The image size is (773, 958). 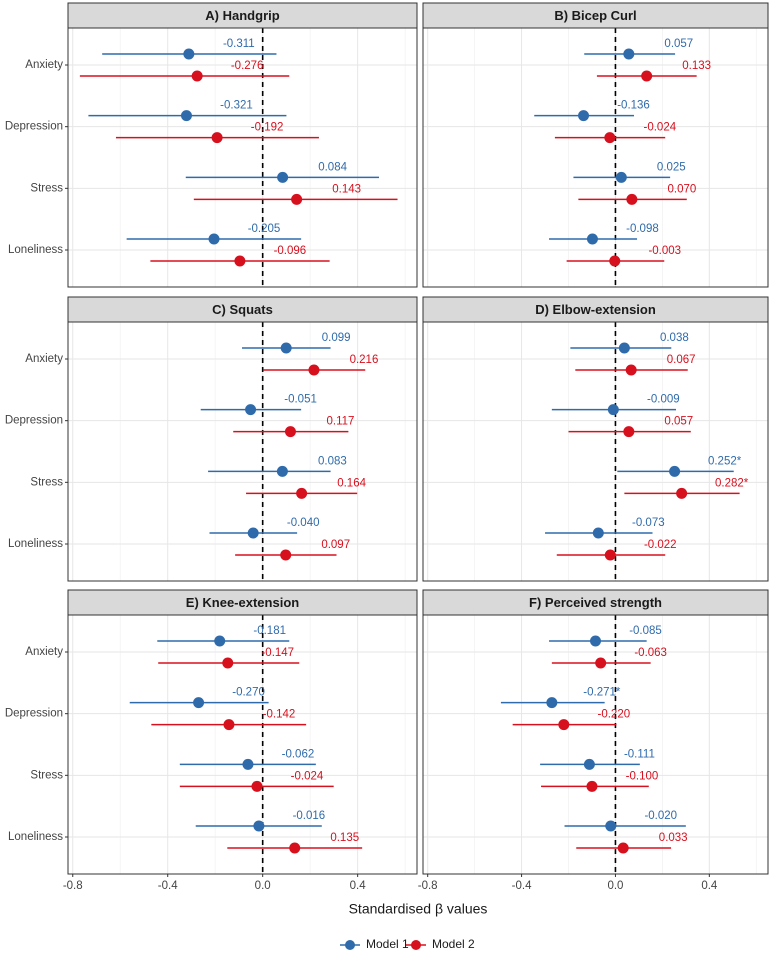 I want to click on panel-title: C) Squats, so click(x=242, y=309).